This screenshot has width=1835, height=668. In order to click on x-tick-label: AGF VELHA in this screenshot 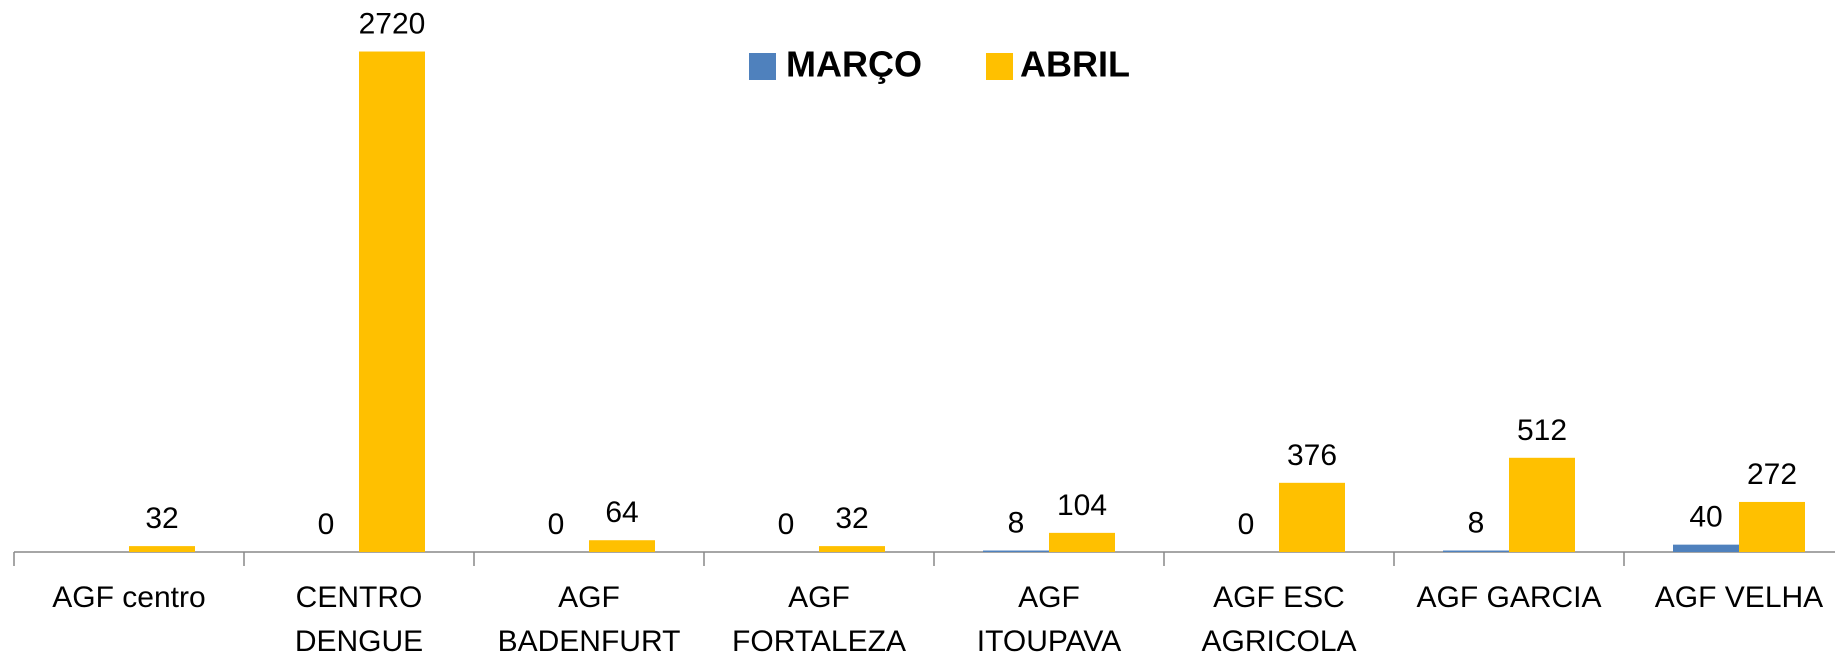, I will do `click(1739, 597)`.